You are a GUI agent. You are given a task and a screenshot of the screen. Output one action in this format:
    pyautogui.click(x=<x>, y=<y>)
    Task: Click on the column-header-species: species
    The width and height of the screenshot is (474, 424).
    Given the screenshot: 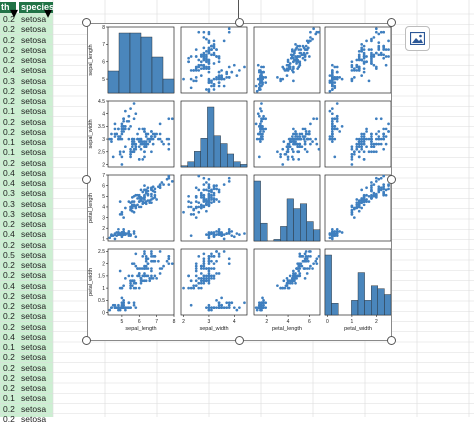 What is the action you would take?
    pyautogui.click(x=36, y=7)
    